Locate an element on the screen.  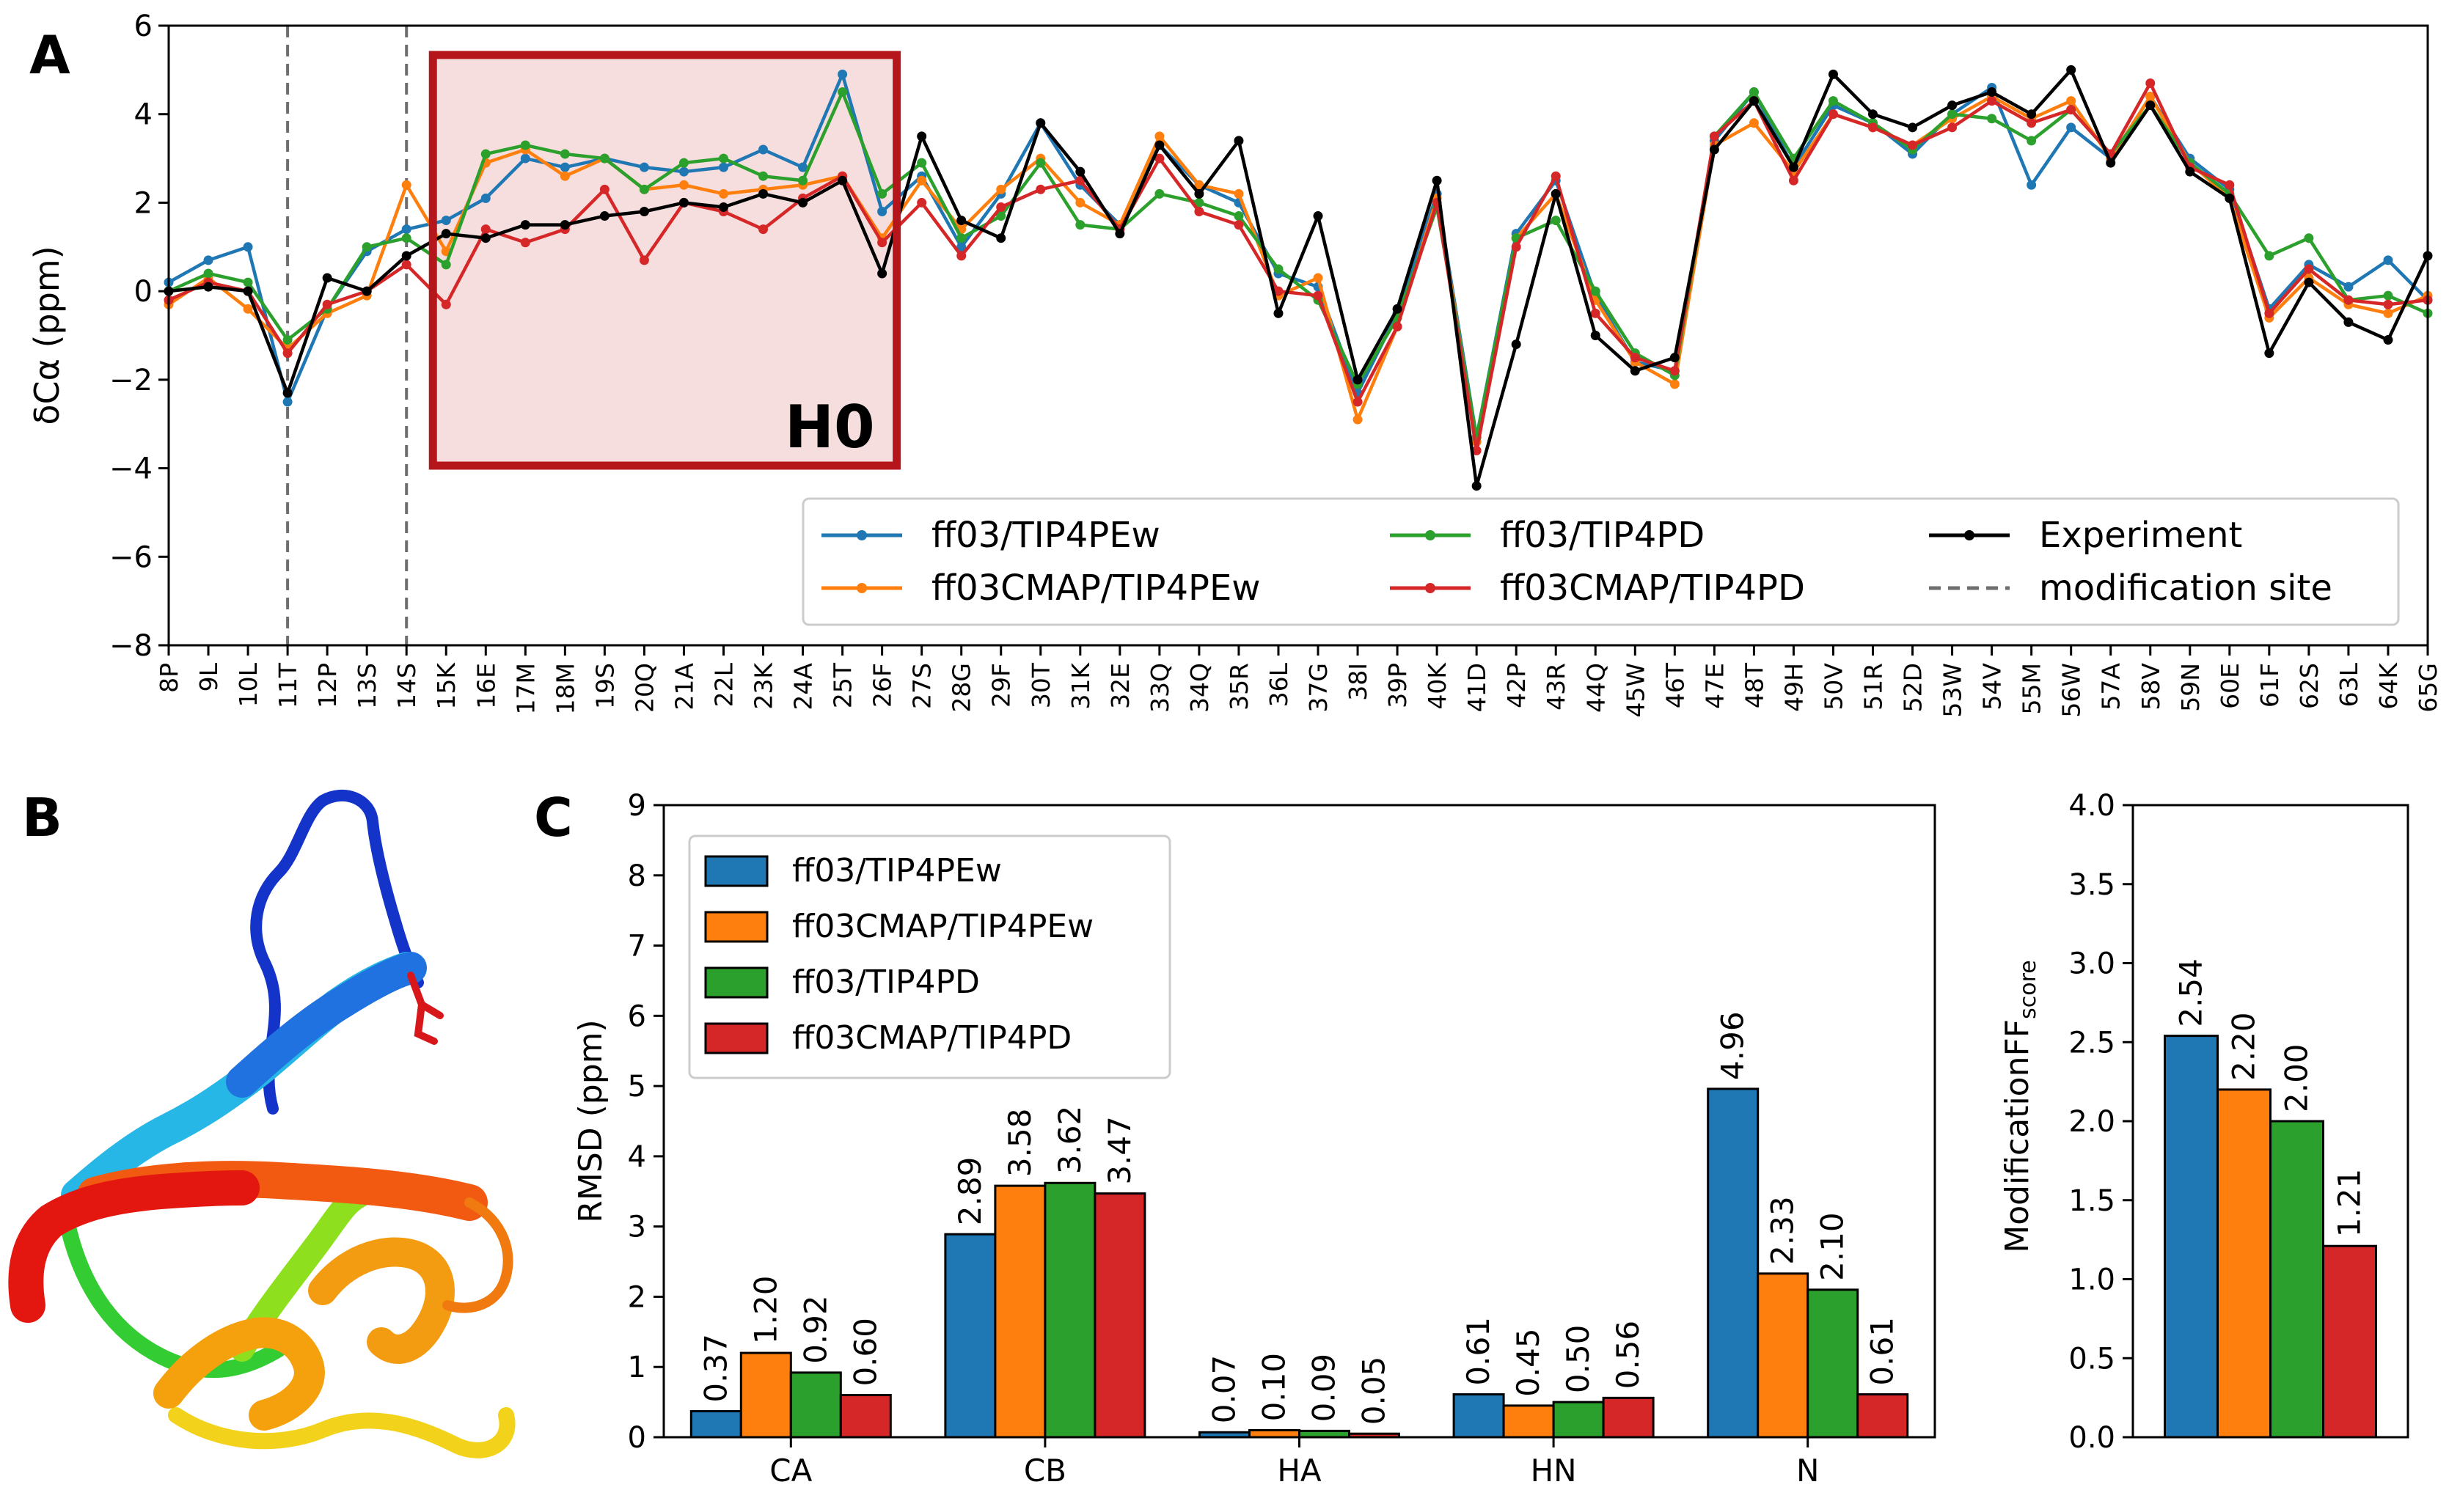
x-tick-label: 52D is located at coordinates (1913, 687).